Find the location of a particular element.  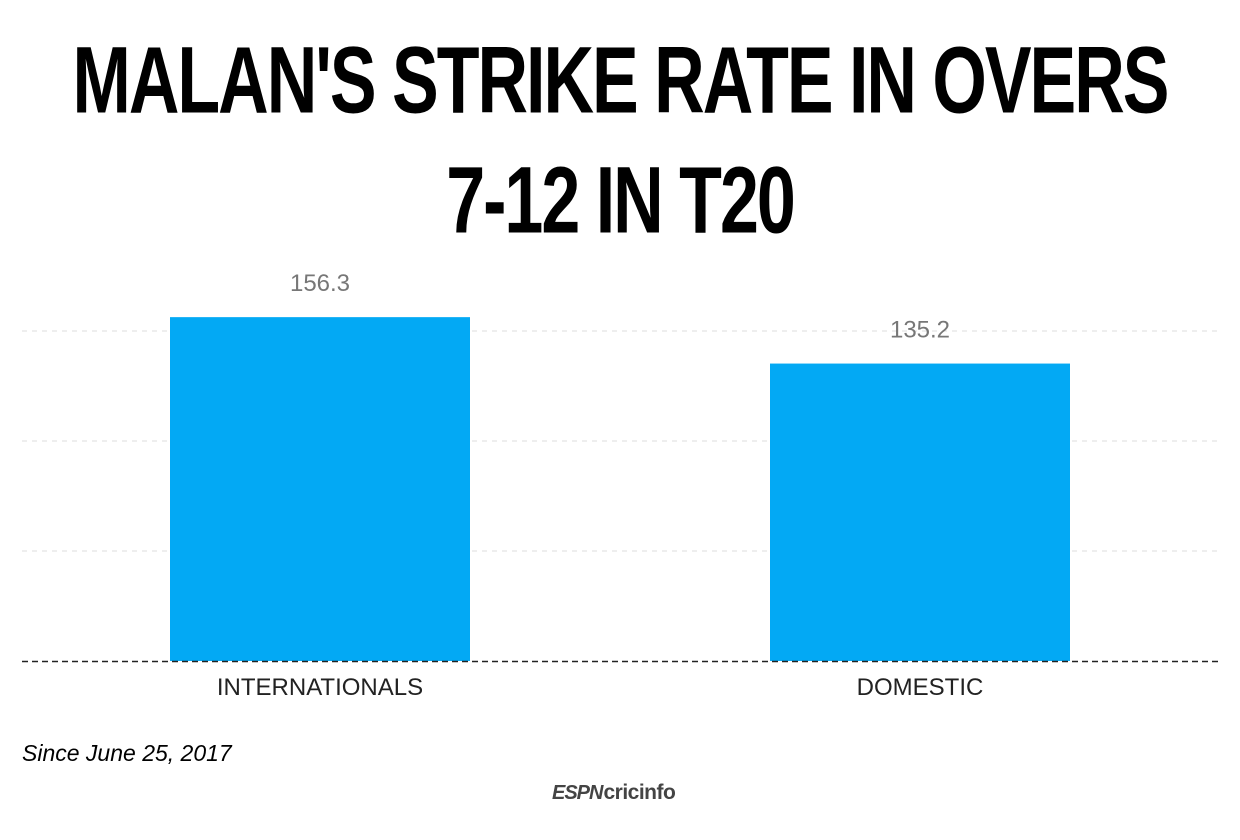

bar-domestic is located at coordinates (920, 512).